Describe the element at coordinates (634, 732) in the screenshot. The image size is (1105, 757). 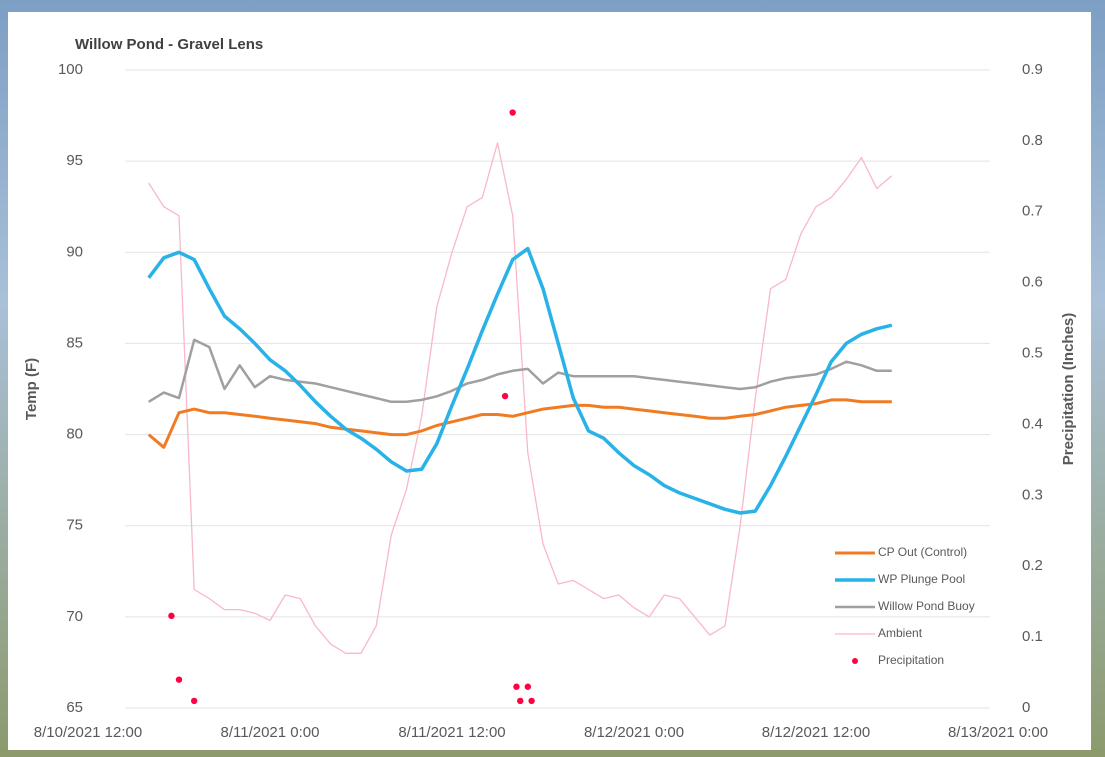
I see `x-tick-label: 8/12/2021 0:00` at that location.